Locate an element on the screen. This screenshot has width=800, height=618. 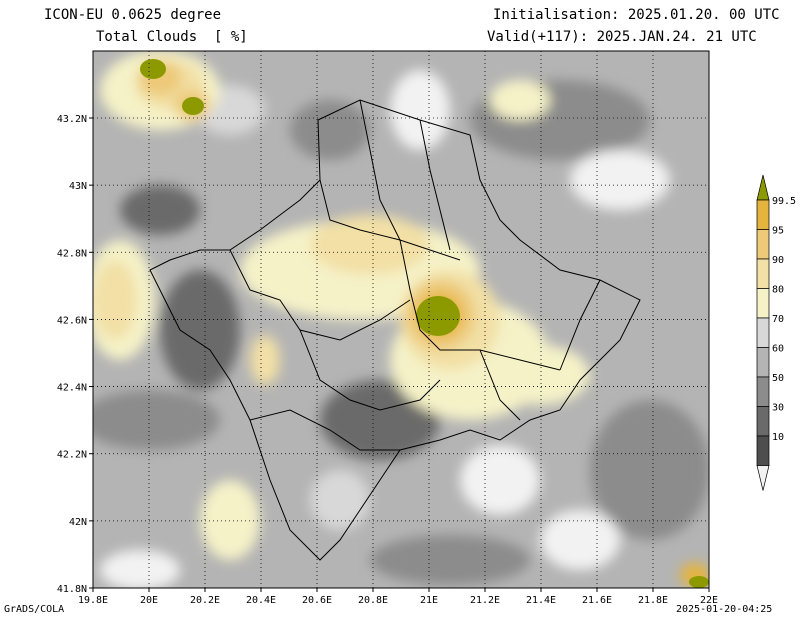
initialisation-time: Initialisation: 2025.01.20. 00 UTC is located at coordinates (636, 15).